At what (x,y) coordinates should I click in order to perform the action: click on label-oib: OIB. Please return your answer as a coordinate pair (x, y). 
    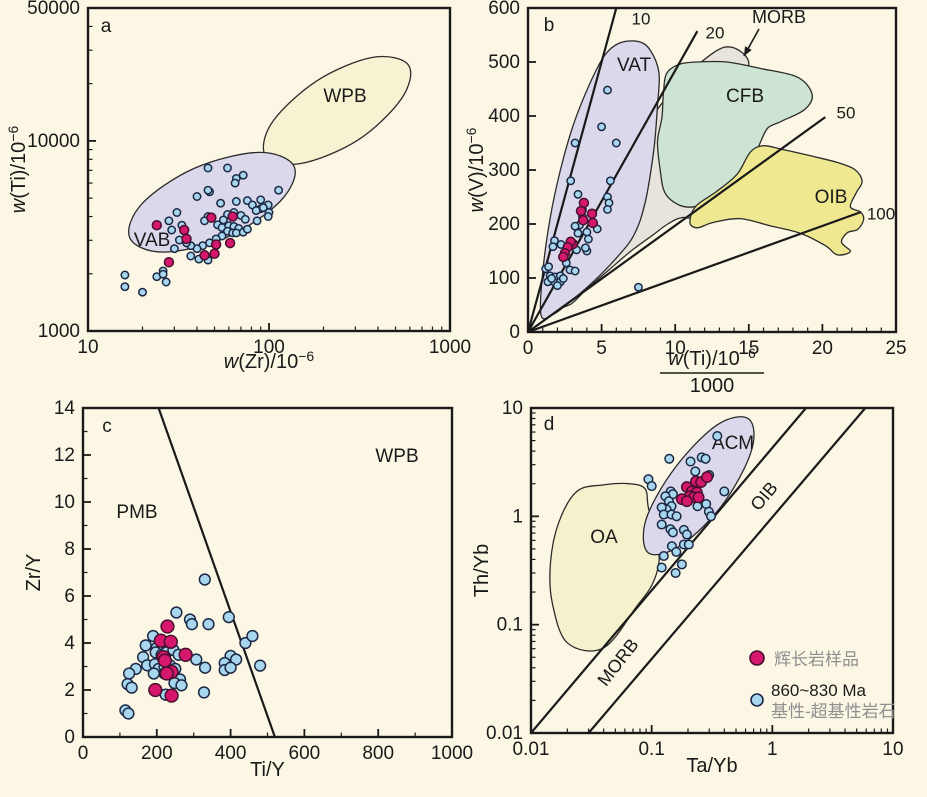
    Looking at the image, I should click on (831, 197).